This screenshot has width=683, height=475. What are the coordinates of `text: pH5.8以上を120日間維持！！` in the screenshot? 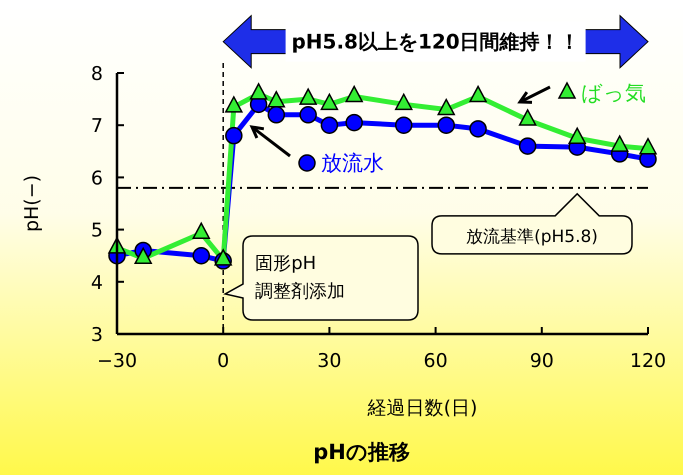 It's located at (435, 42).